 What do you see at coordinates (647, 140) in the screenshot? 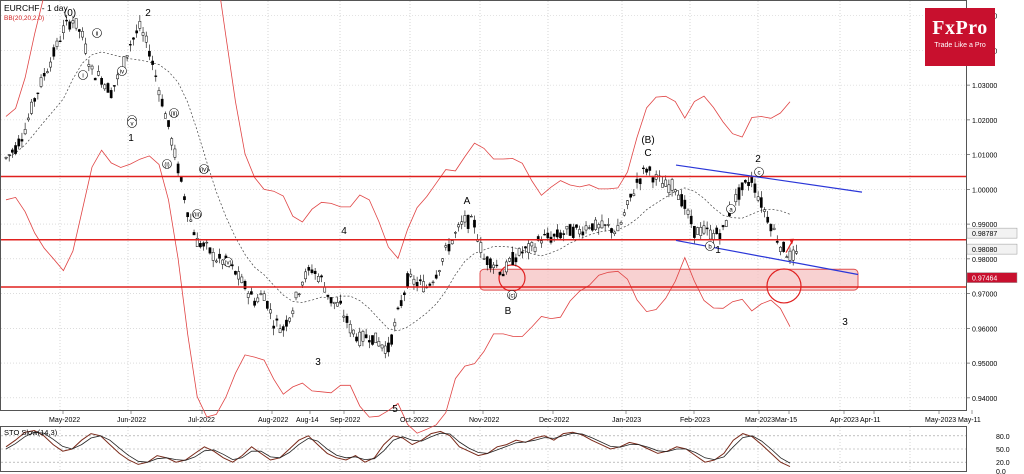
I see `wave-label: (B)` at bounding box center [647, 140].